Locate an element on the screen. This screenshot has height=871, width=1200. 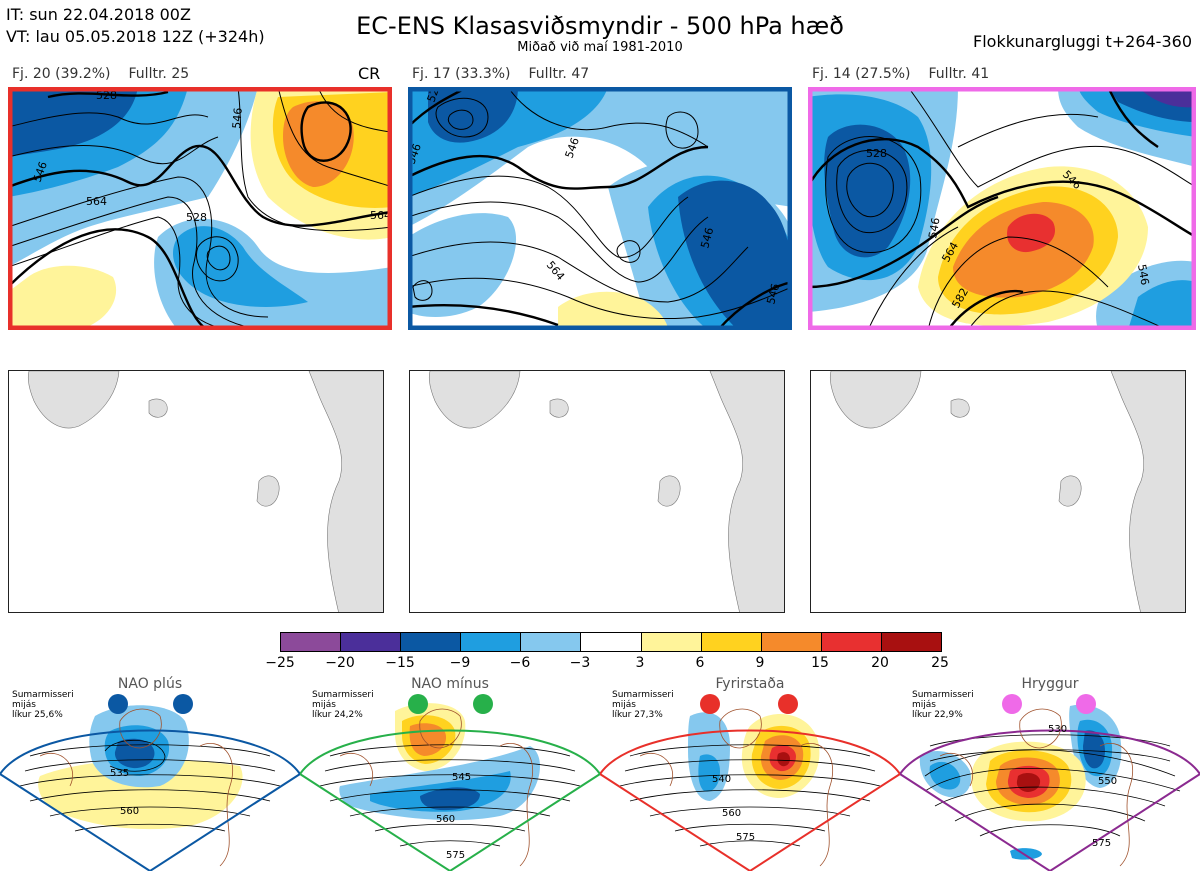
cluster-3-contour-label: 528 is located at coordinates (876, 153).